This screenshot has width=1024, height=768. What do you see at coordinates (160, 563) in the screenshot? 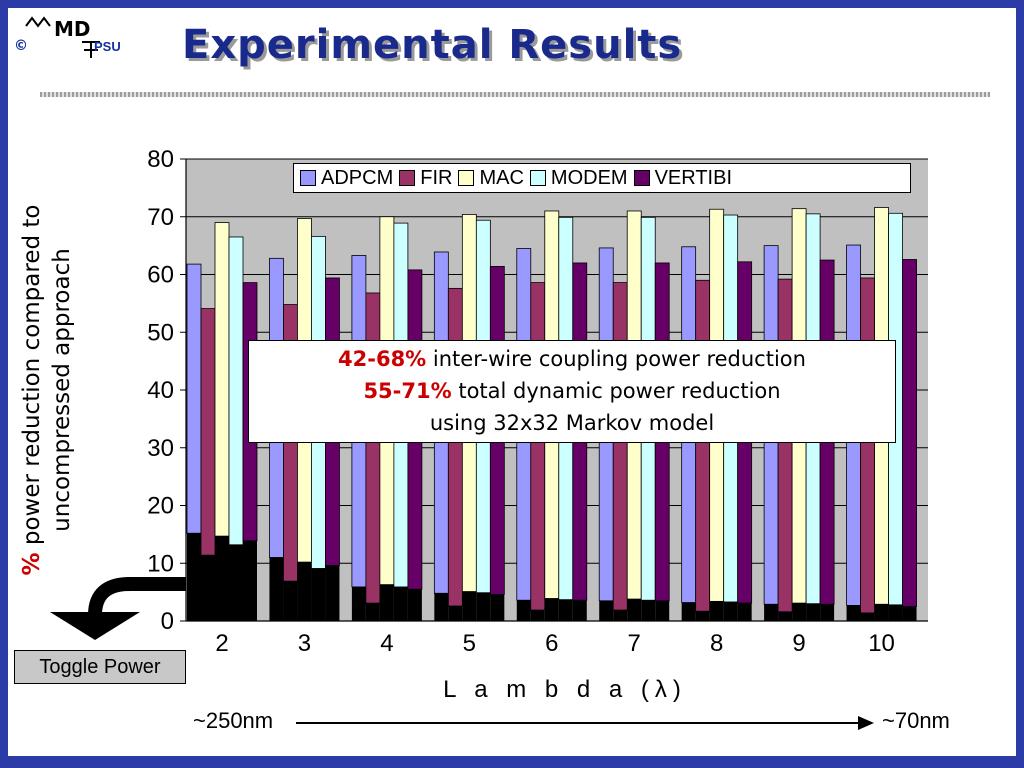
I see `y-tick-label: 10` at bounding box center [160, 563].